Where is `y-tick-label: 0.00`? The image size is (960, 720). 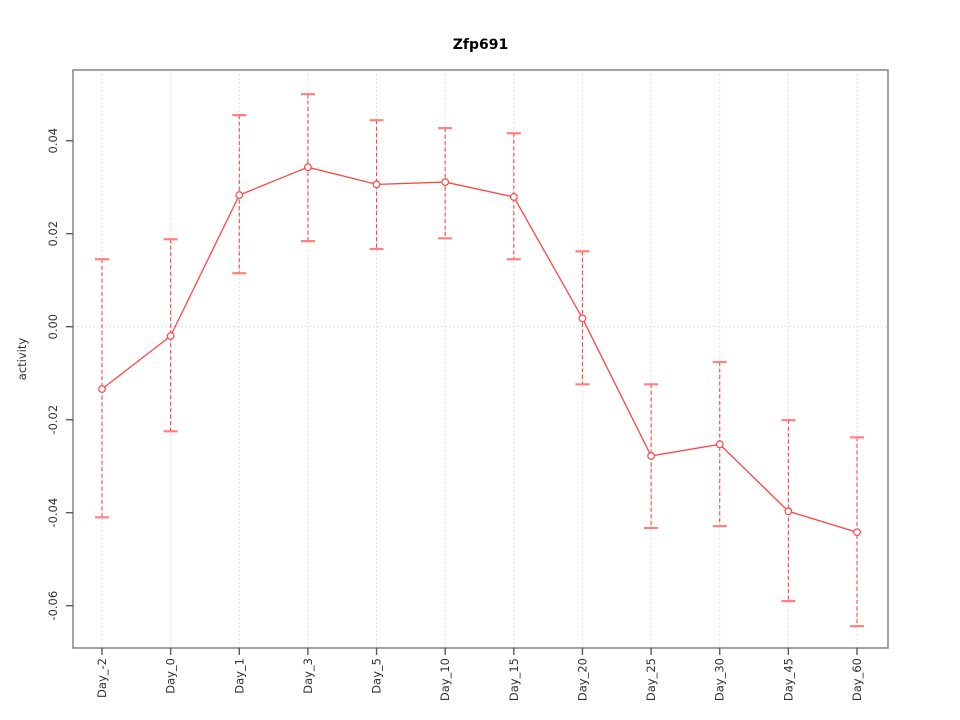
y-tick-label: 0.00 is located at coordinates (53, 327).